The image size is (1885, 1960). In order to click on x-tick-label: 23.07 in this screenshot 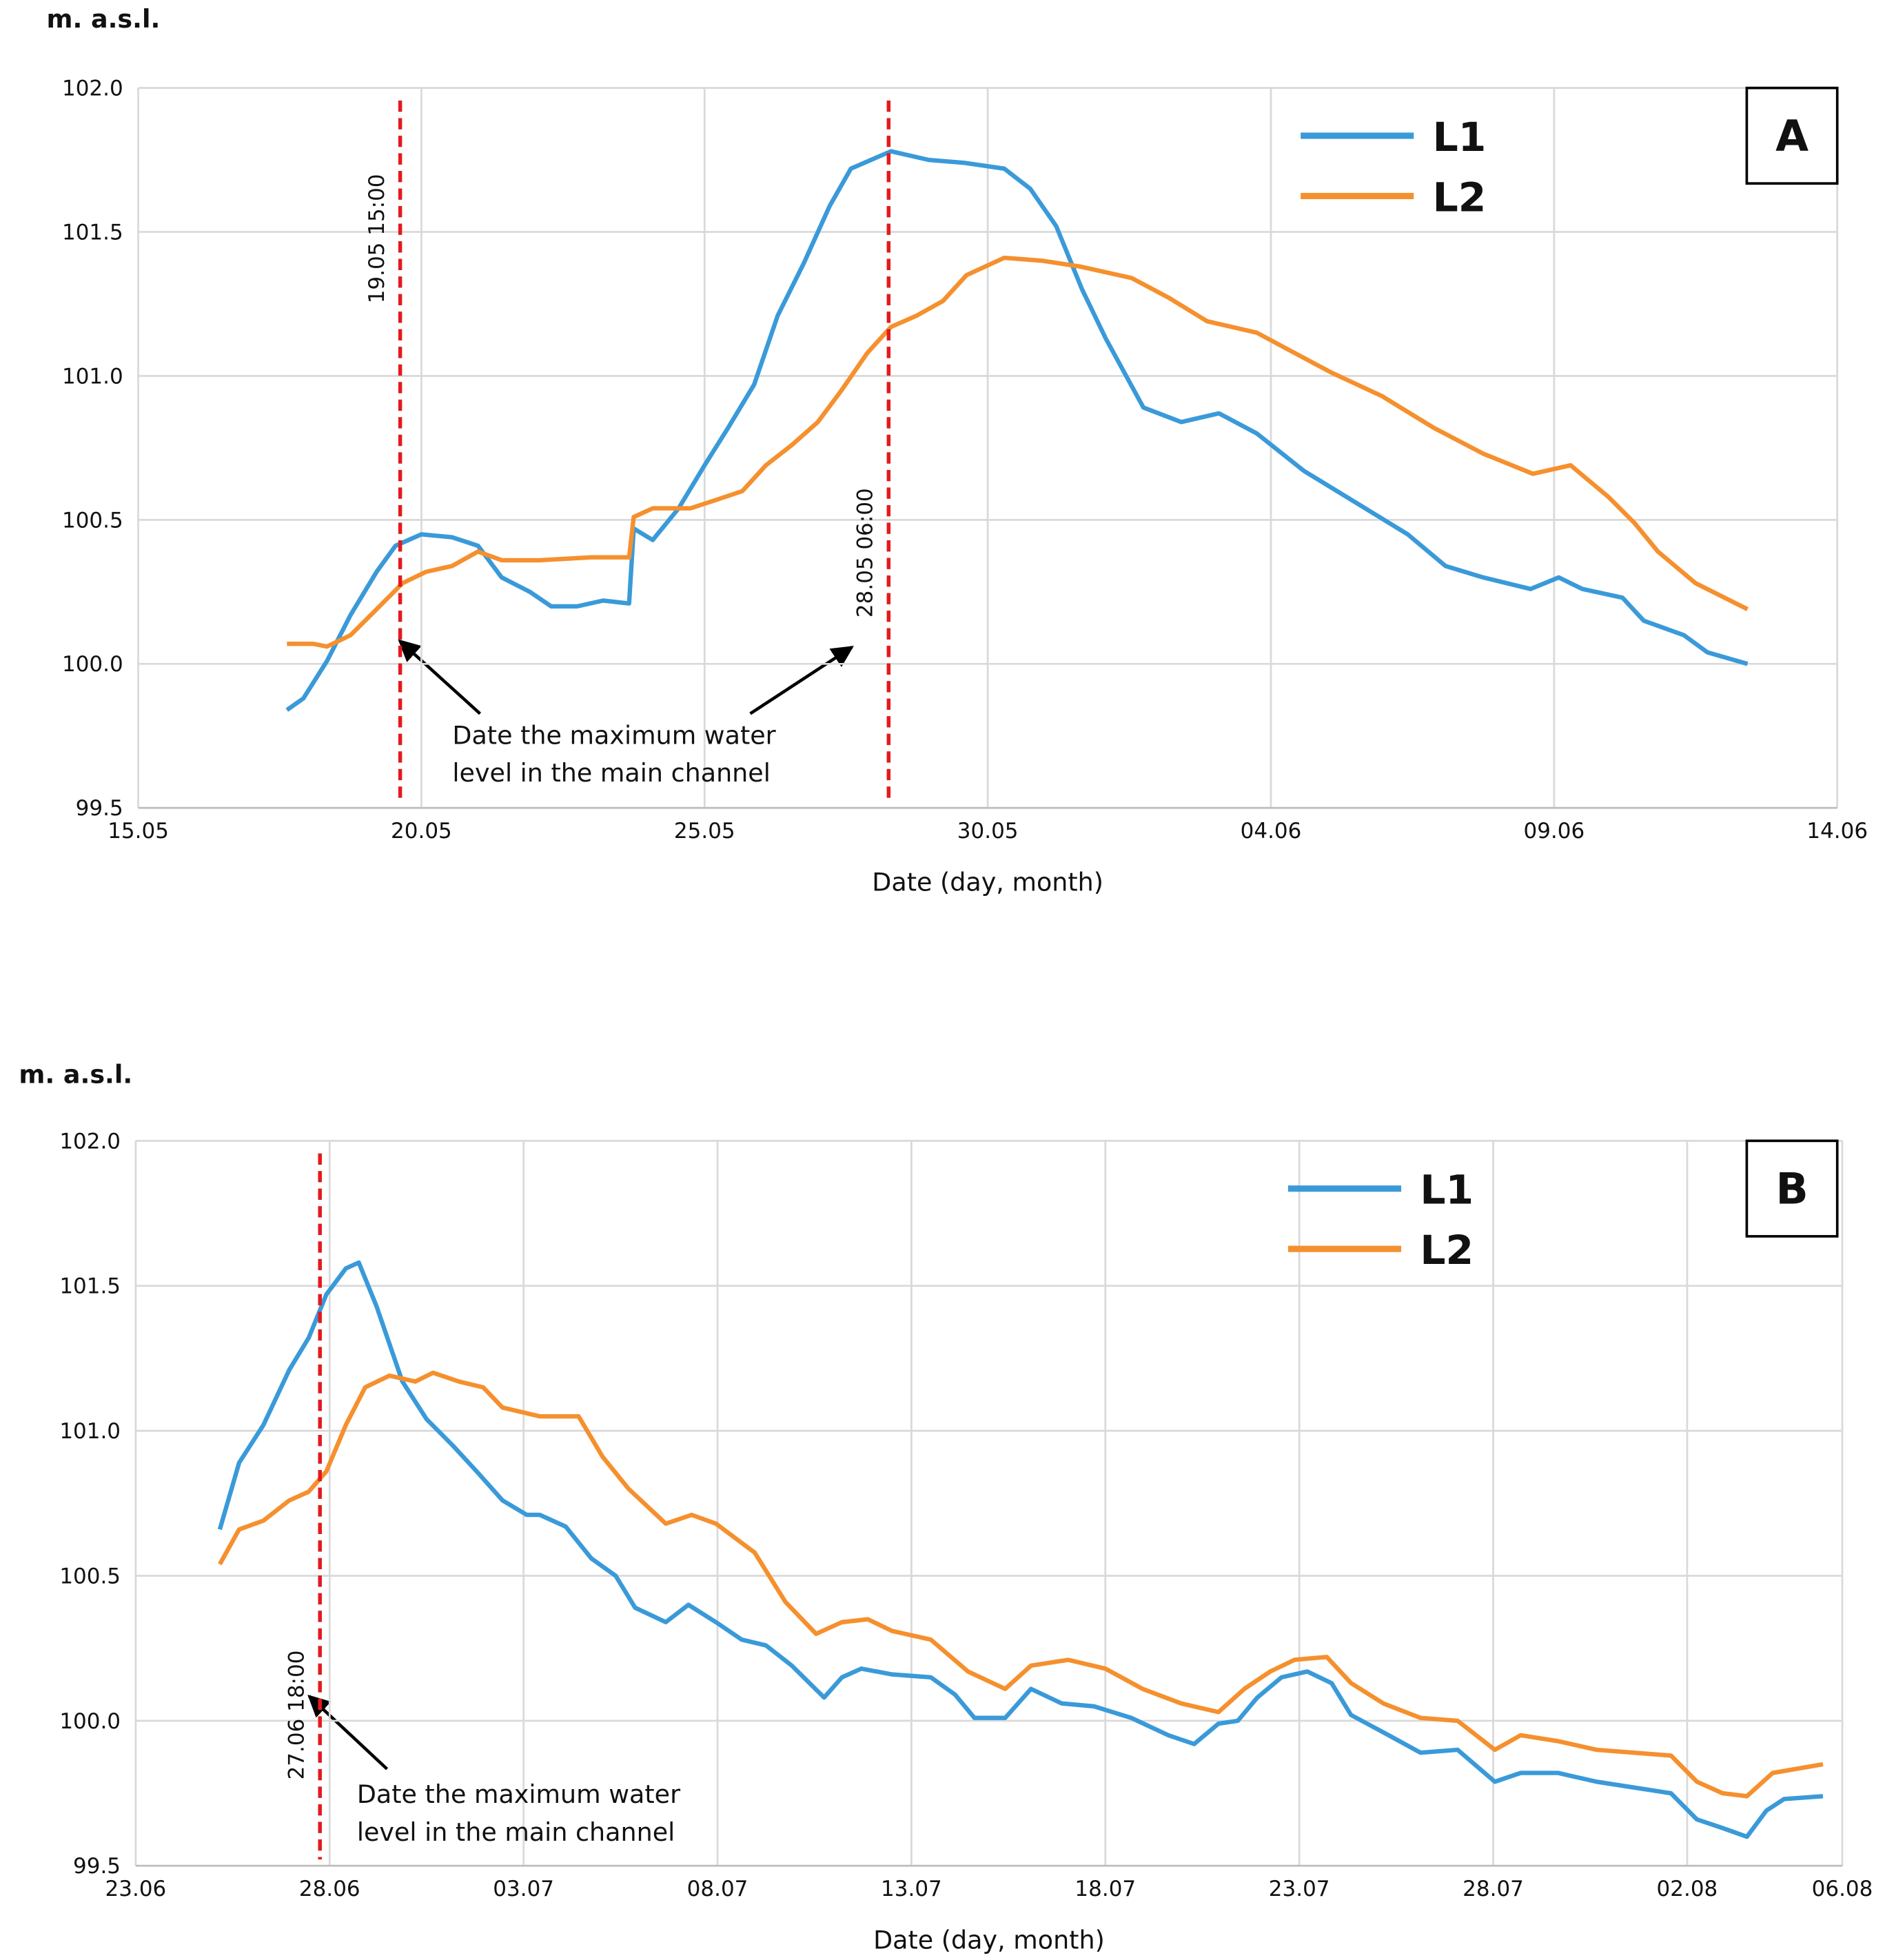, I will do `click(1299, 1889)`.